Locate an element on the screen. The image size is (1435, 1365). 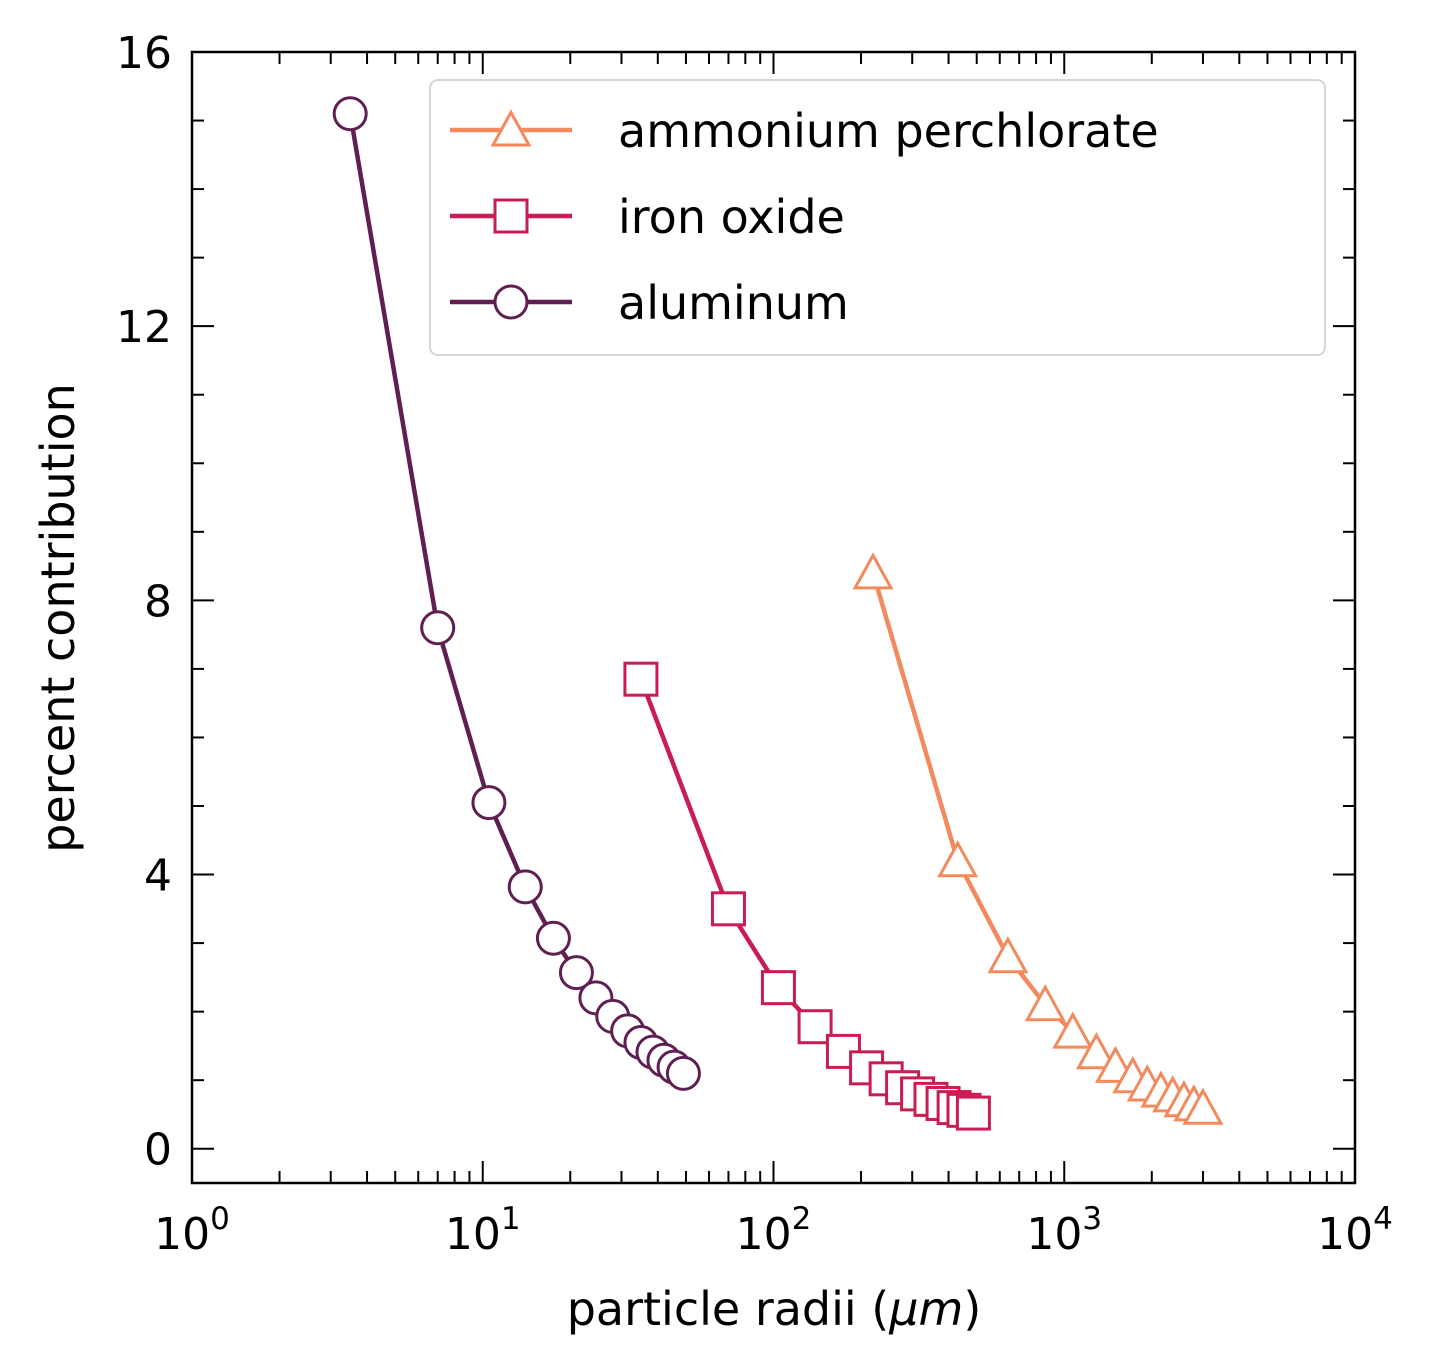
legend-label: iron oxide is located at coordinates (731, 217).